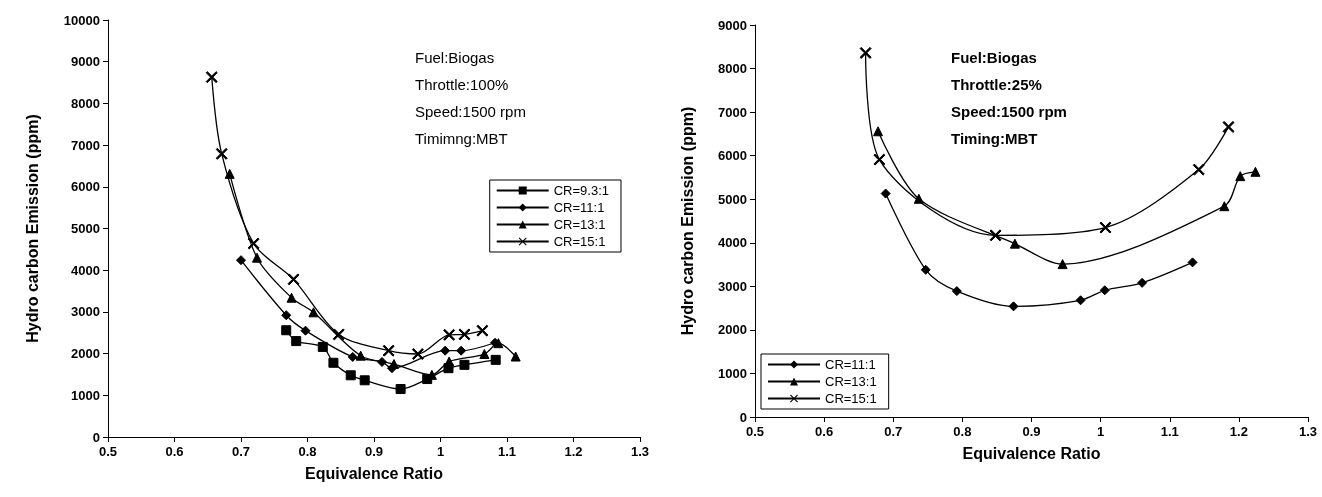  What do you see at coordinates (81, 20) in the screenshot?
I see `y-tick-label: 10000` at bounding box center [81, 20].